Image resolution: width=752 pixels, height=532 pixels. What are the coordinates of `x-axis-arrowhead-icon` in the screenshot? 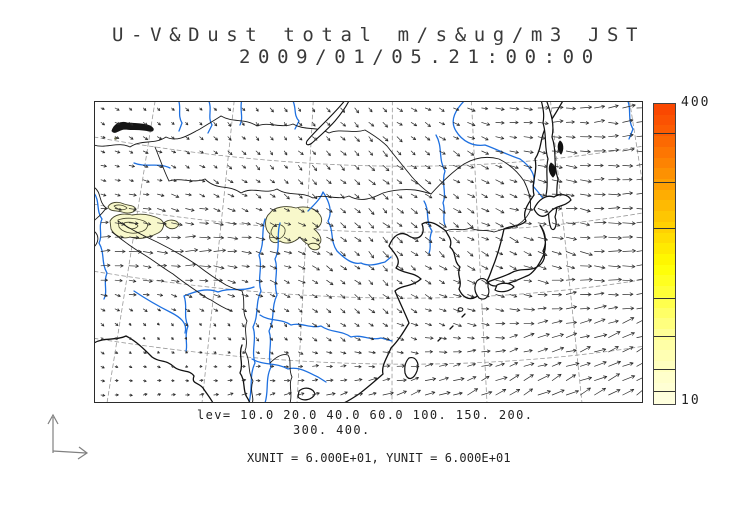 It's located at (83, 453).